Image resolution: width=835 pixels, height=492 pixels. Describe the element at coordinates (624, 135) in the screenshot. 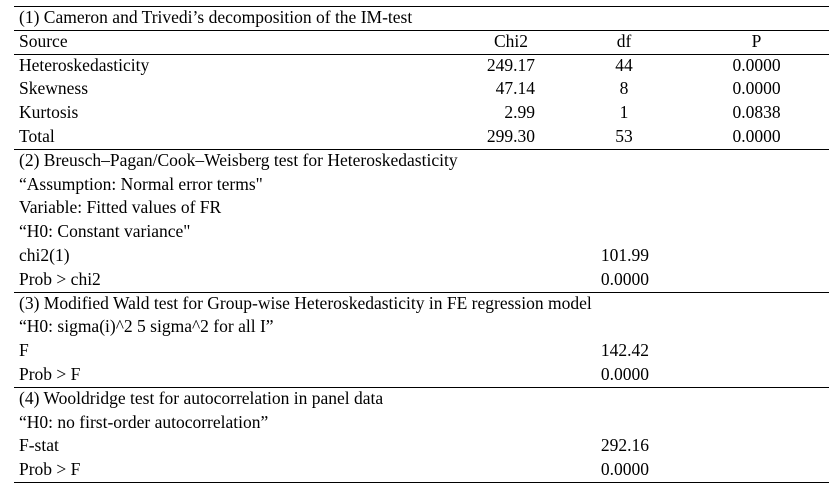

I see `row-df: 53` at that location.